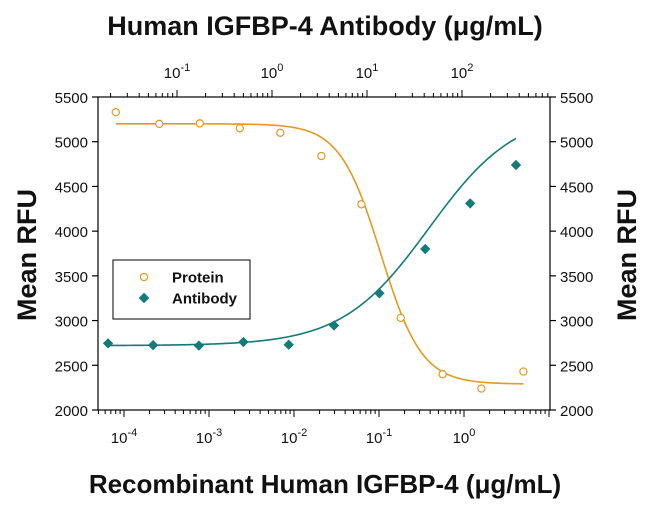 This screenshot has width=650, height=506. Describe the element at coordinates (71, 98) in the screenshot. I see `y-tick-label-left: 5500` at that location.